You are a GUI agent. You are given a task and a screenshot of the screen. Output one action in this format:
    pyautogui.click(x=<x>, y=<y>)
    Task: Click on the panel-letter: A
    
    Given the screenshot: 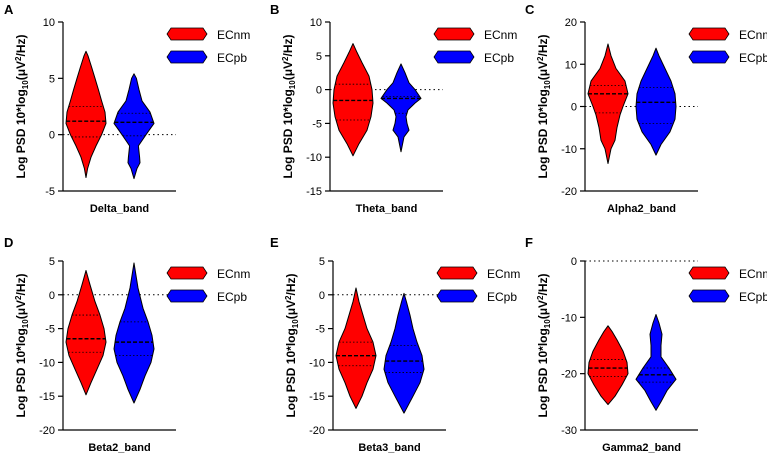 What is the action you would take?
    pyautogui.click(x=9, y=9)
    